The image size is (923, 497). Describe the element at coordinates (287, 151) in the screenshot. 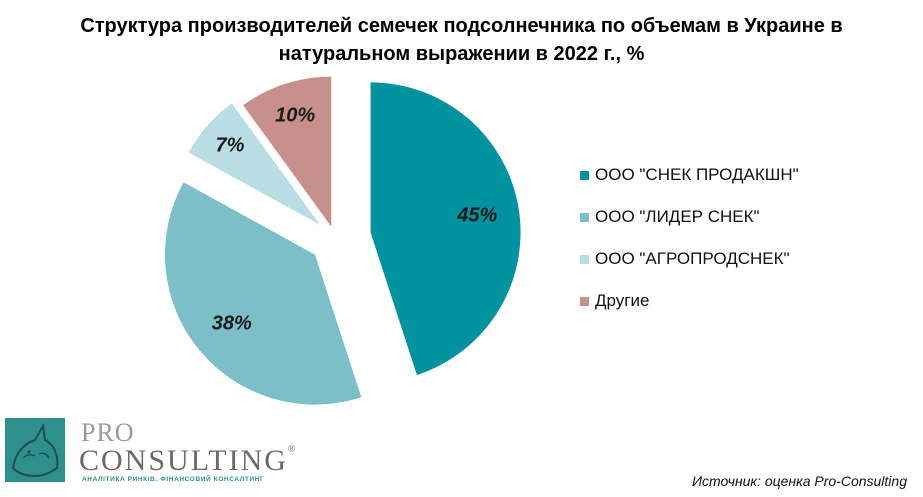

I see `pie-slice-drugie` at that location.